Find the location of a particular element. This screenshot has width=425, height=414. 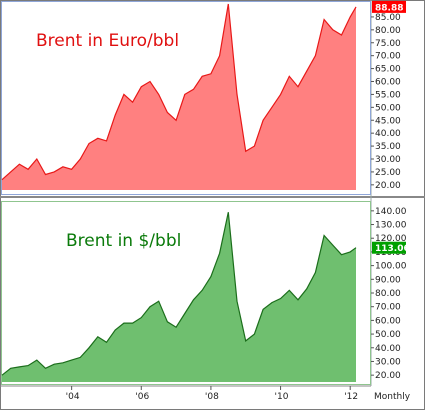

y-tick-label: 65.00 is located at coordinates (388, 70).